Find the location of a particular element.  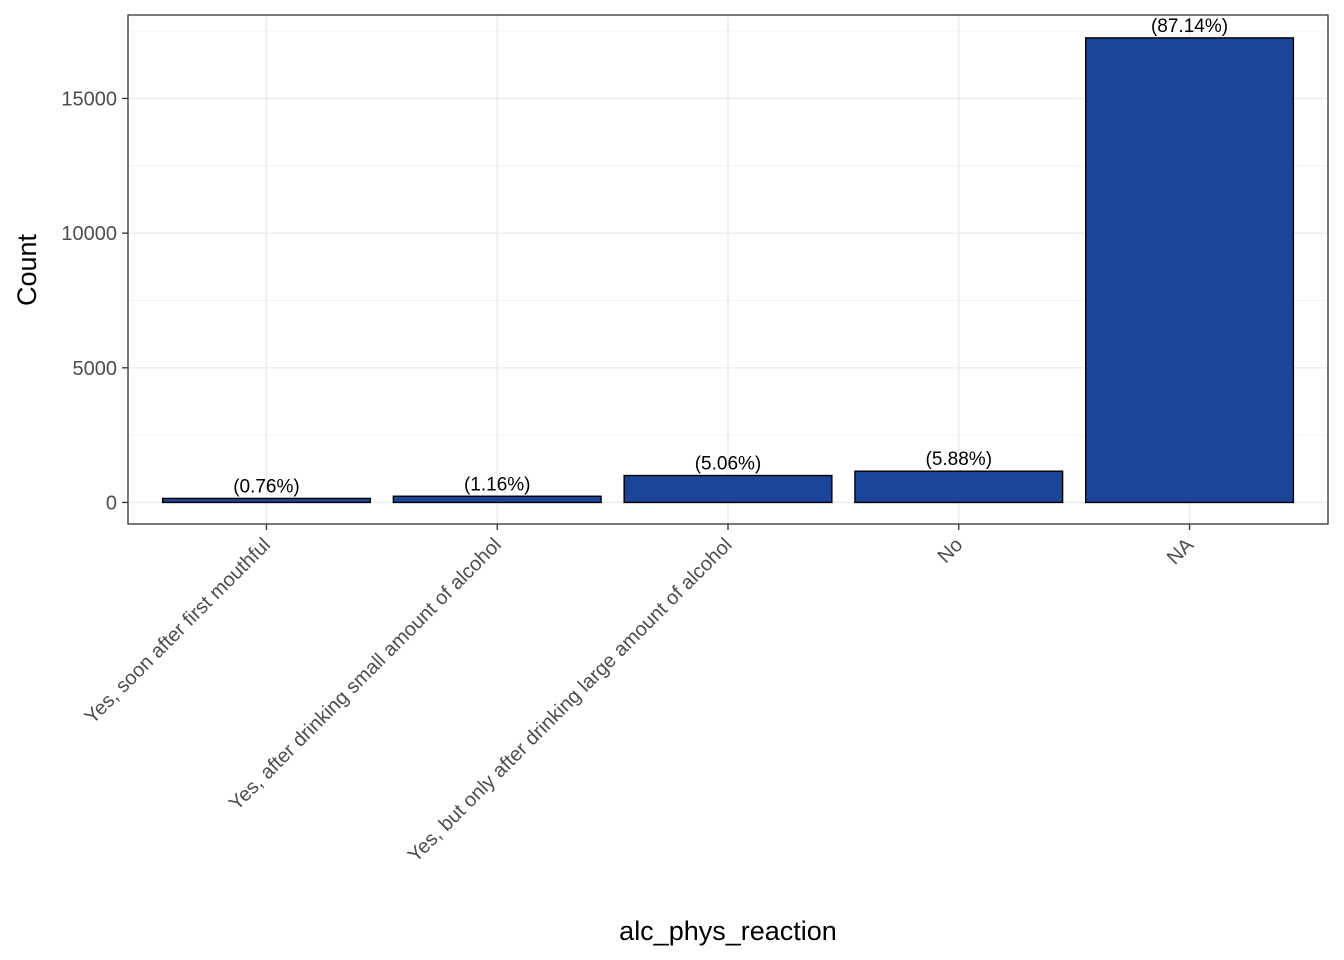

bar-value-label: (5.06%) is located at coordinates (728, 464).